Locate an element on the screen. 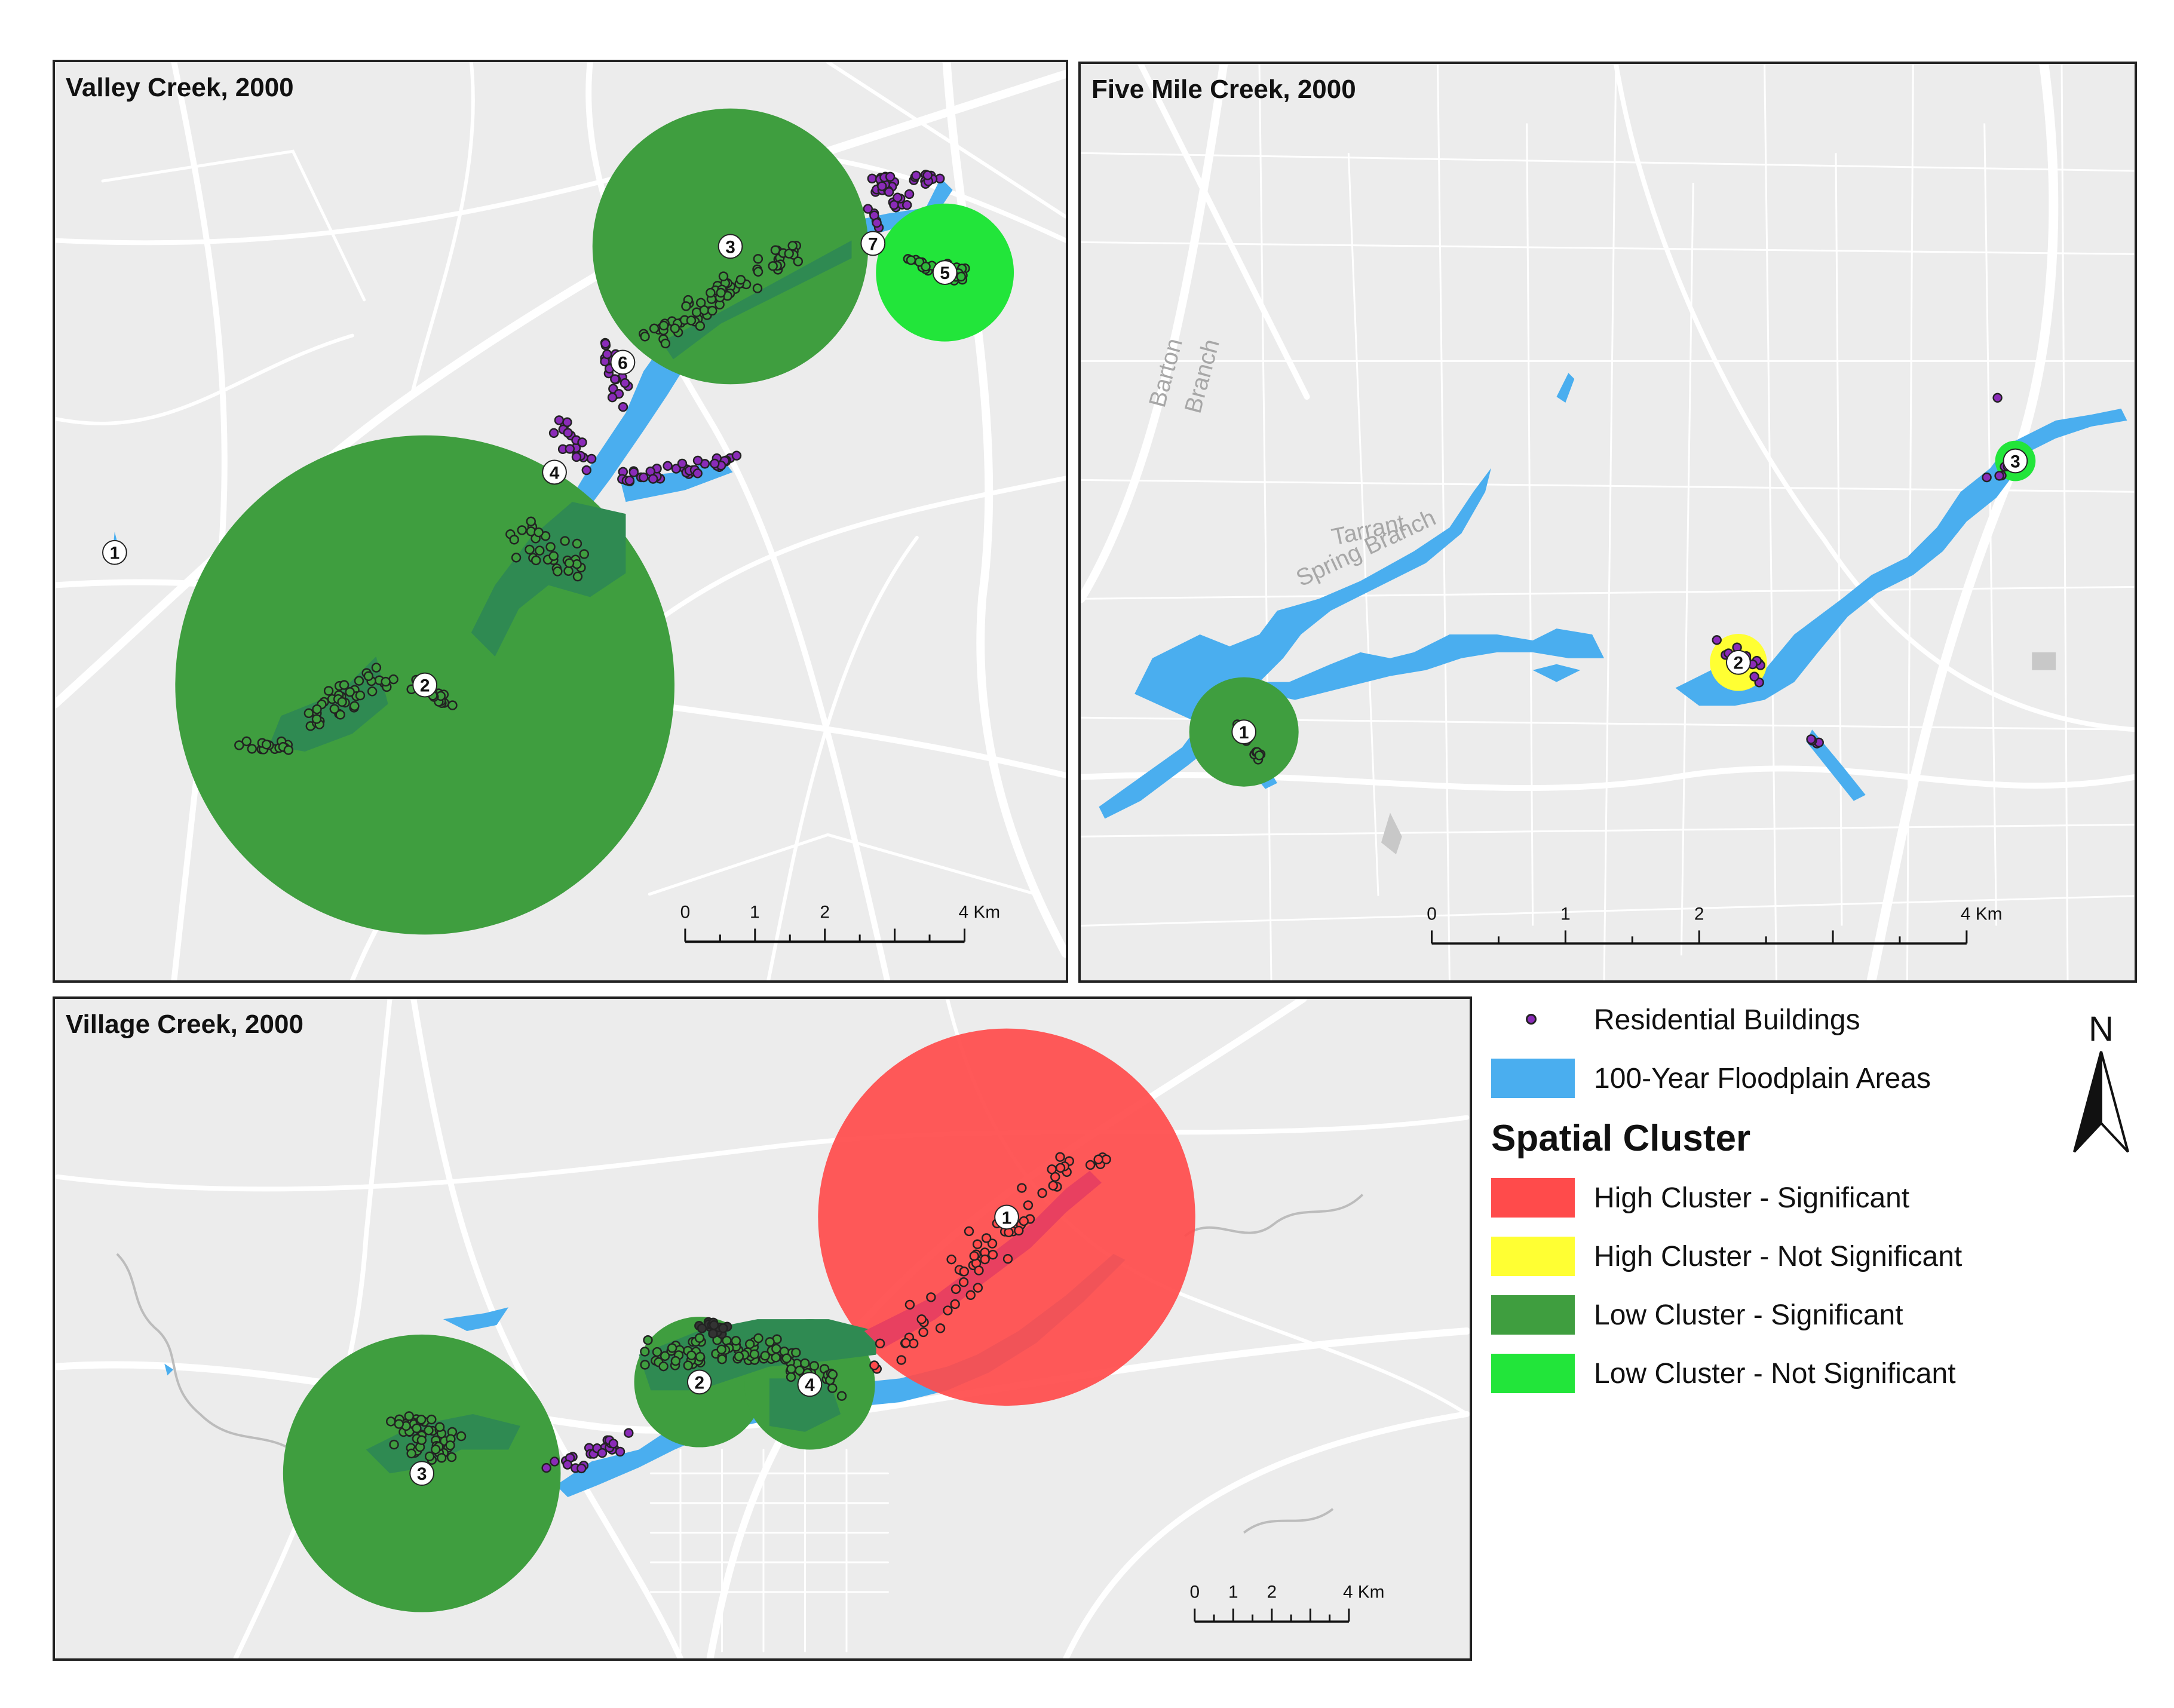  scale-tick-4km: 4 Km is located at coordinates (1982, 914).